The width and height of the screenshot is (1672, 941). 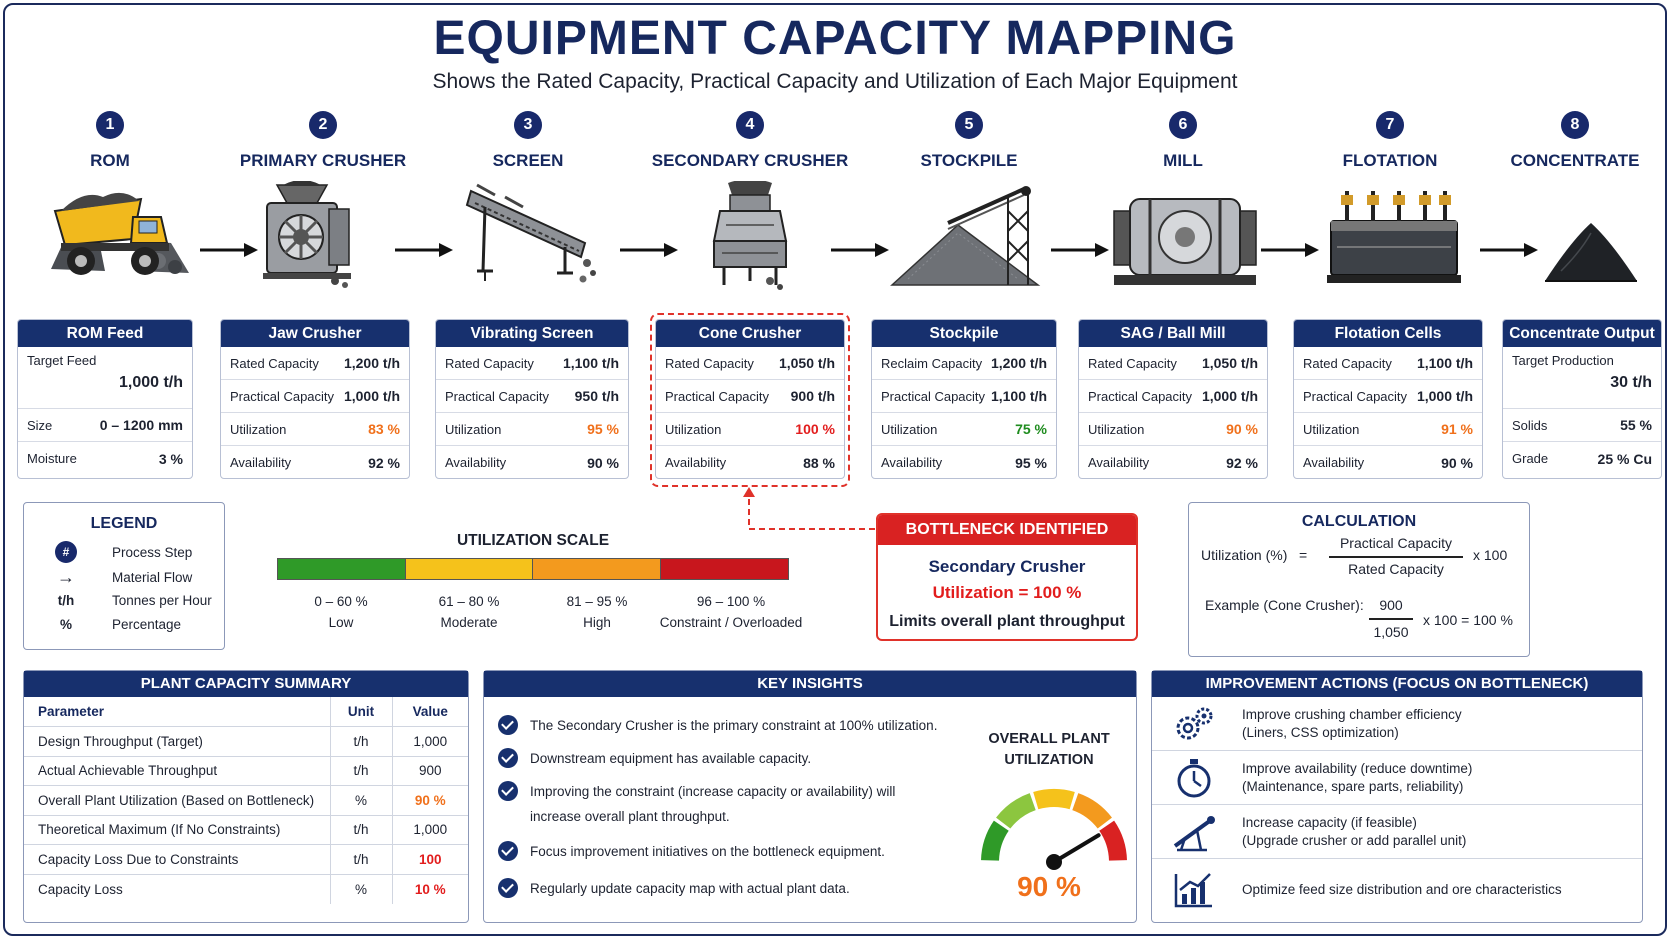 I want to click on row-label: Size, so click(x=40, y=425).